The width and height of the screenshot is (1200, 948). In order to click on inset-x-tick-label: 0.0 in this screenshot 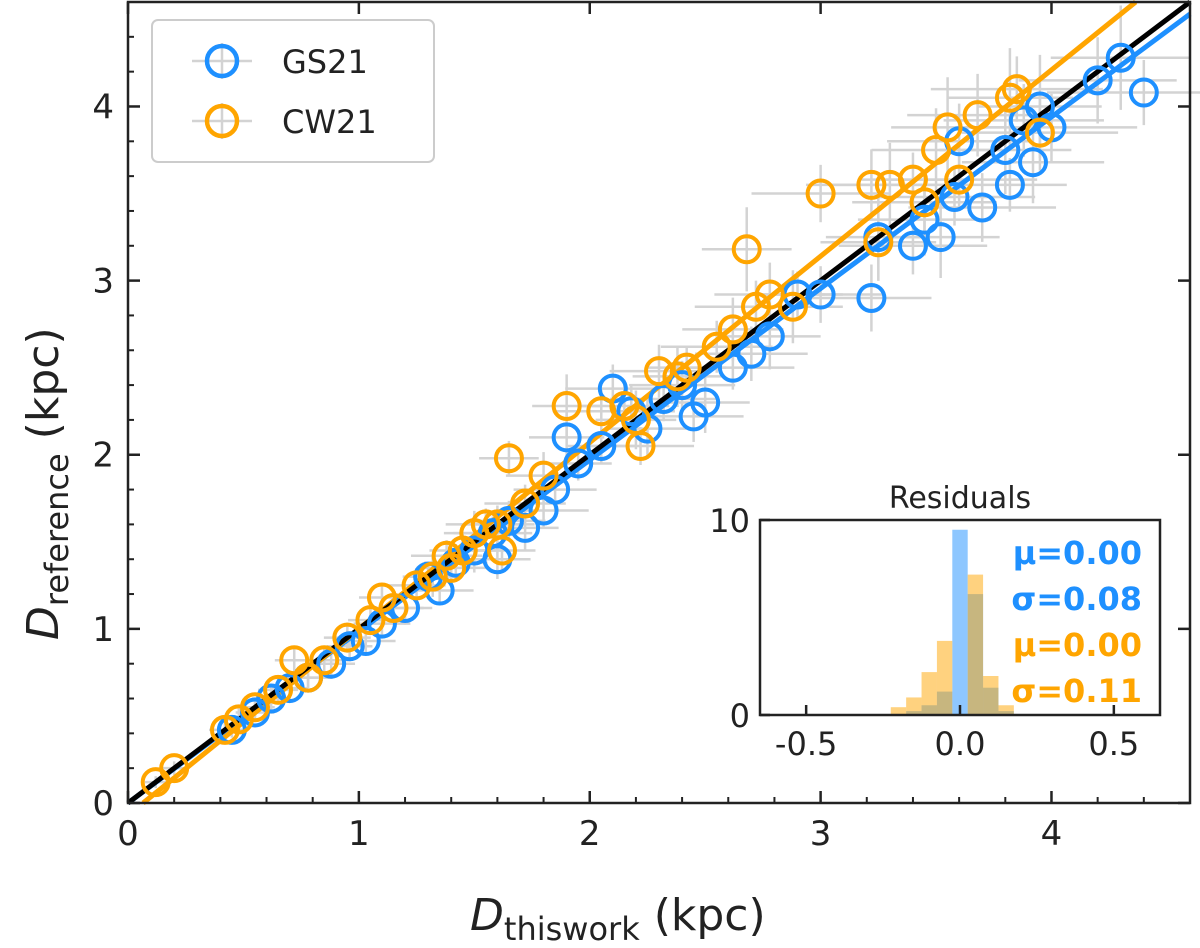, I will do `click(960, 744)`.